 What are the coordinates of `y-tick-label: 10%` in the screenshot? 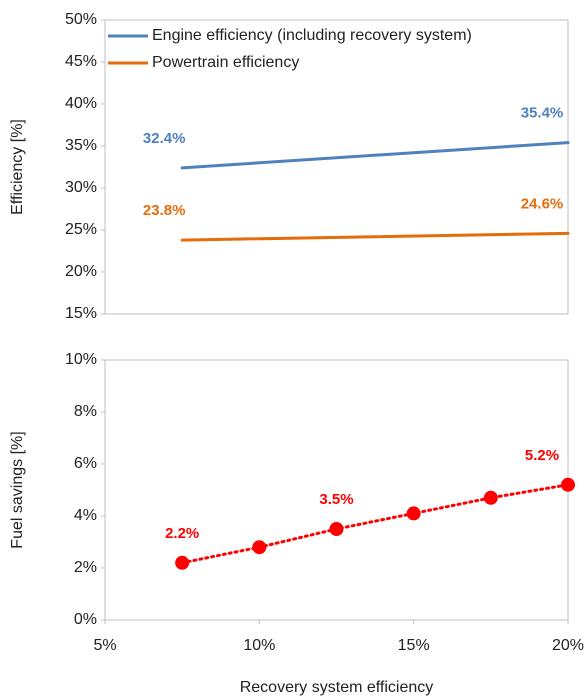 It's located at (81, 359).